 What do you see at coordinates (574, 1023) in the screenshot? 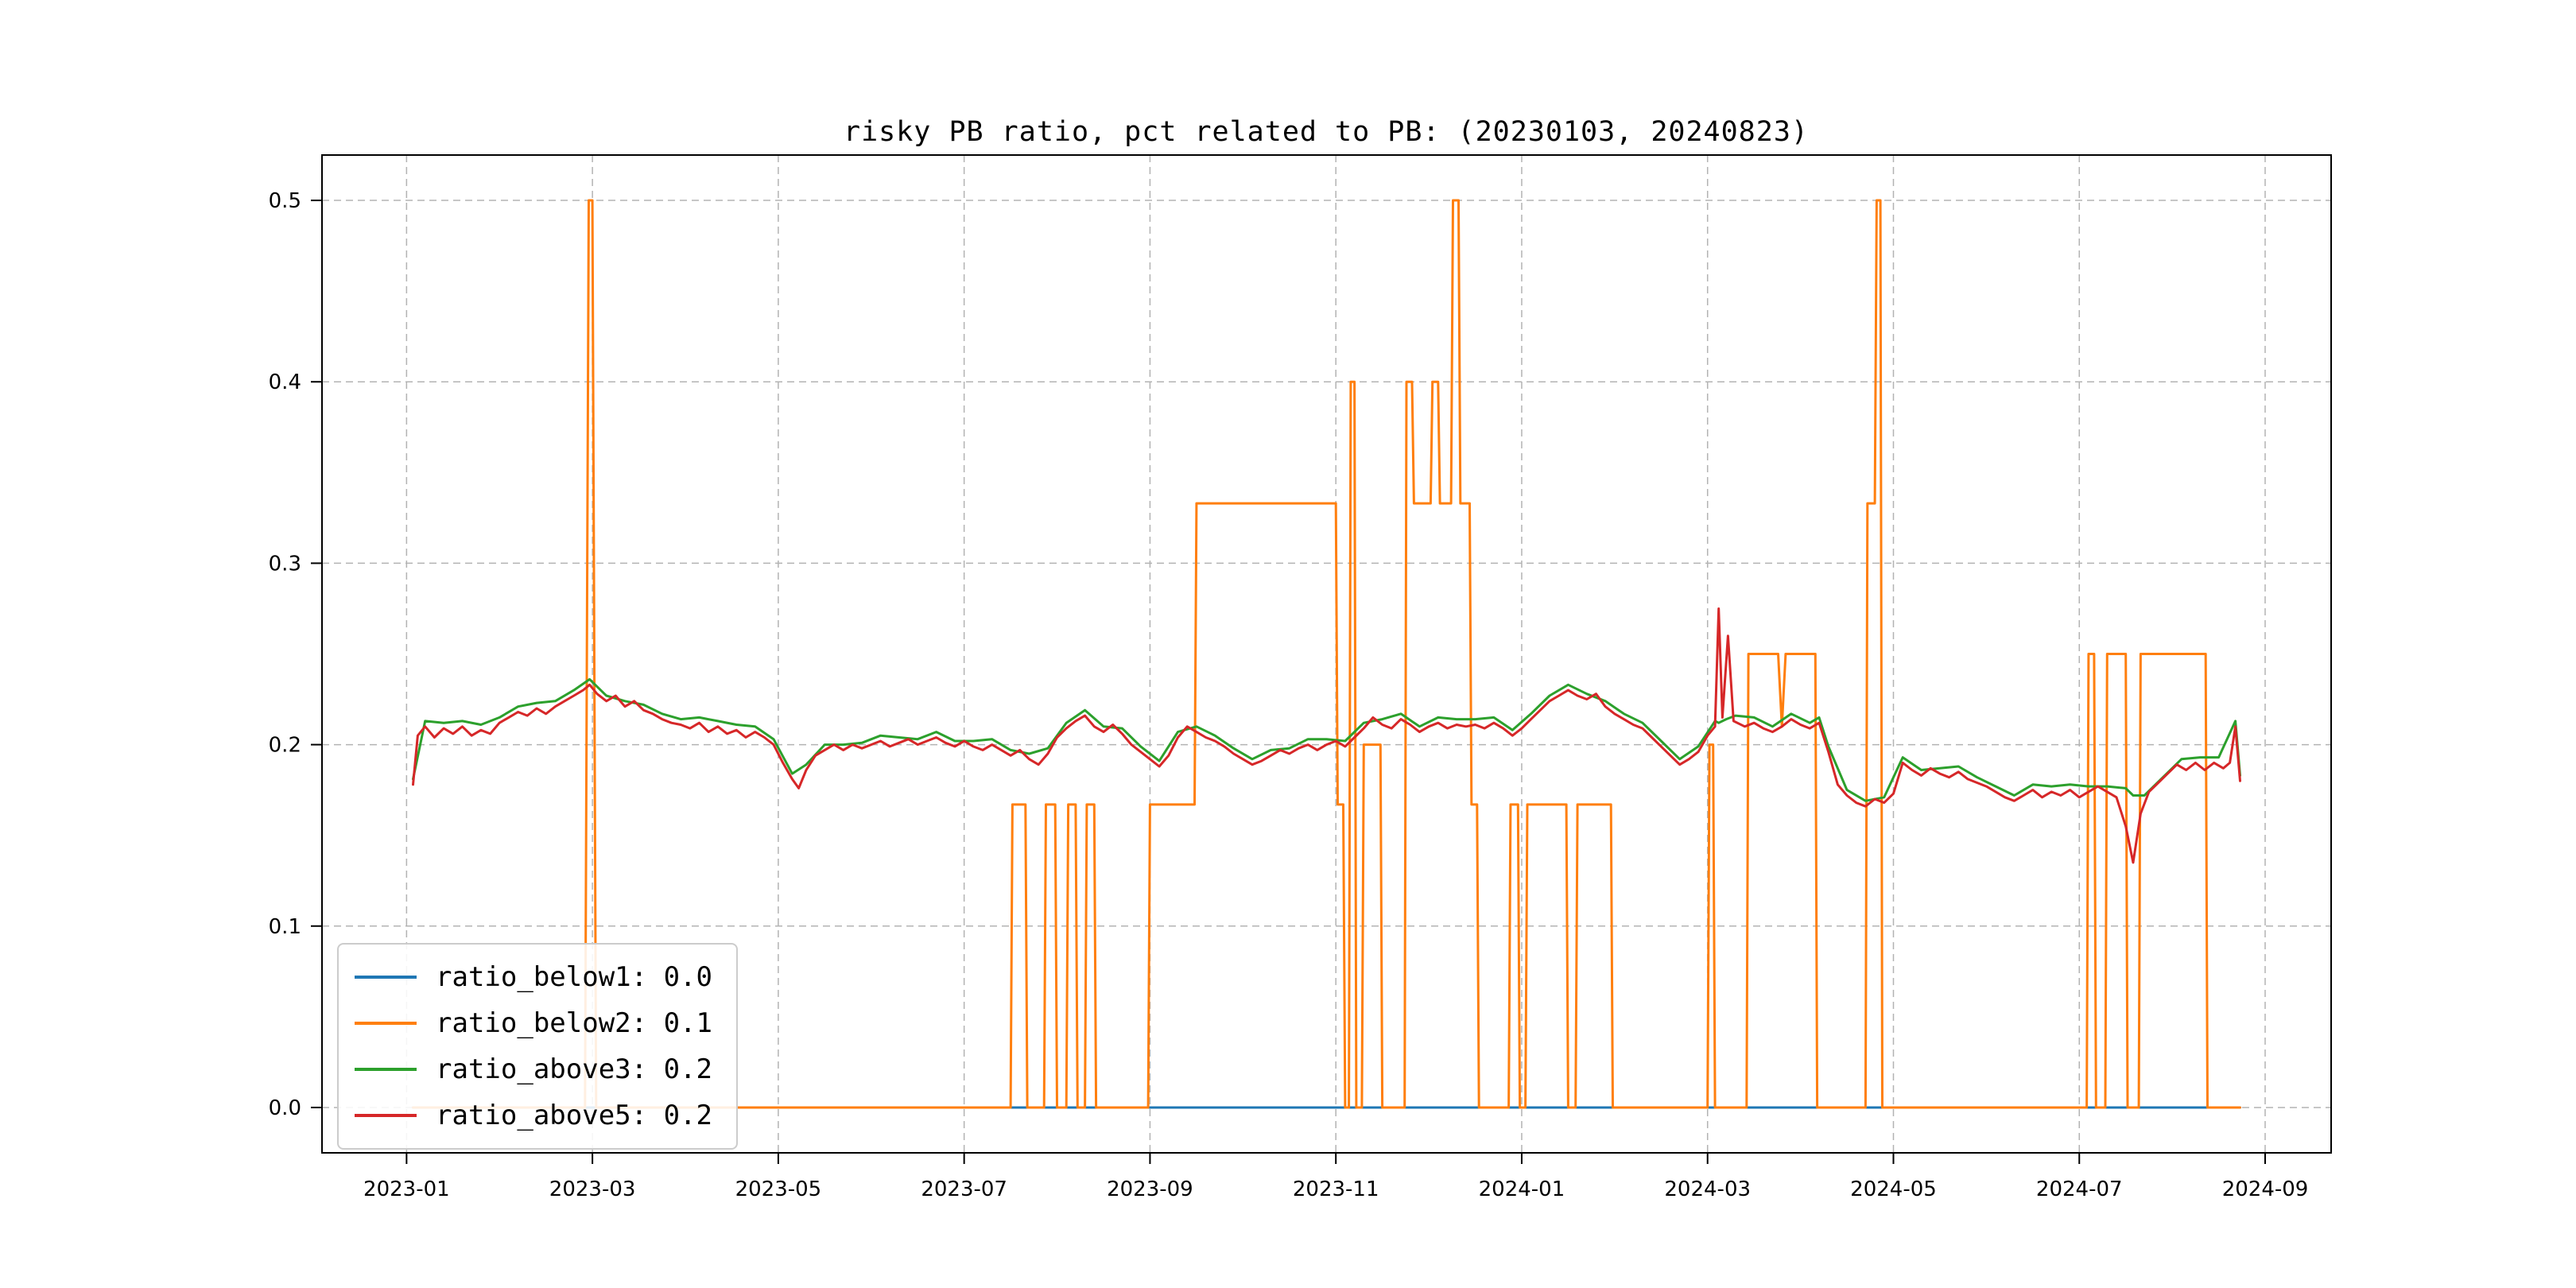
I see `legend-label: ratio_below2: 0.1` at bounding box center [574, 1023].